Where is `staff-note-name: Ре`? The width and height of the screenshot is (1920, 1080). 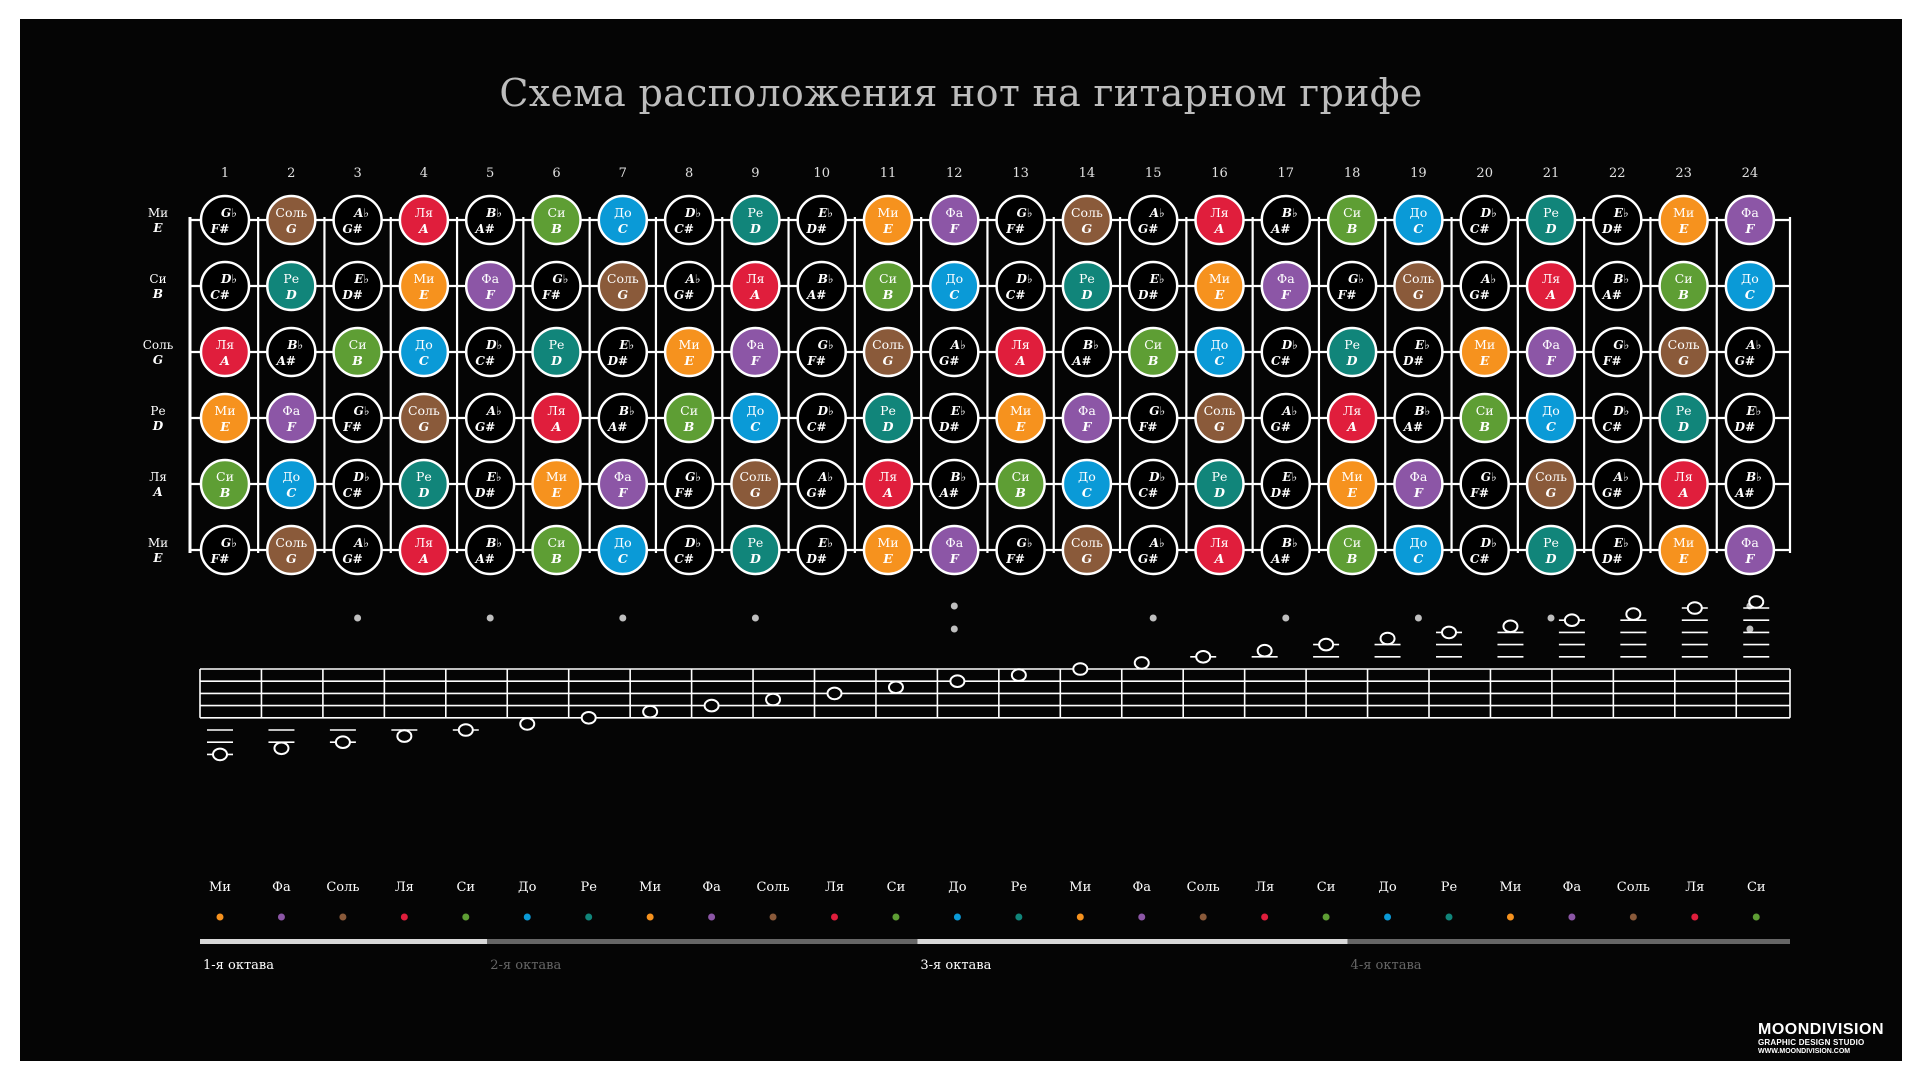 staff-note-name: Ре is located at coordinates (1019, 887).